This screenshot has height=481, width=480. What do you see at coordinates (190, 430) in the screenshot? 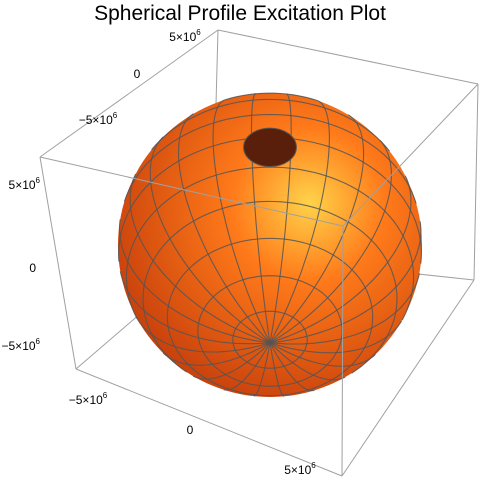
I see `x-tick-label: 0` at bounding box center [190, 430].